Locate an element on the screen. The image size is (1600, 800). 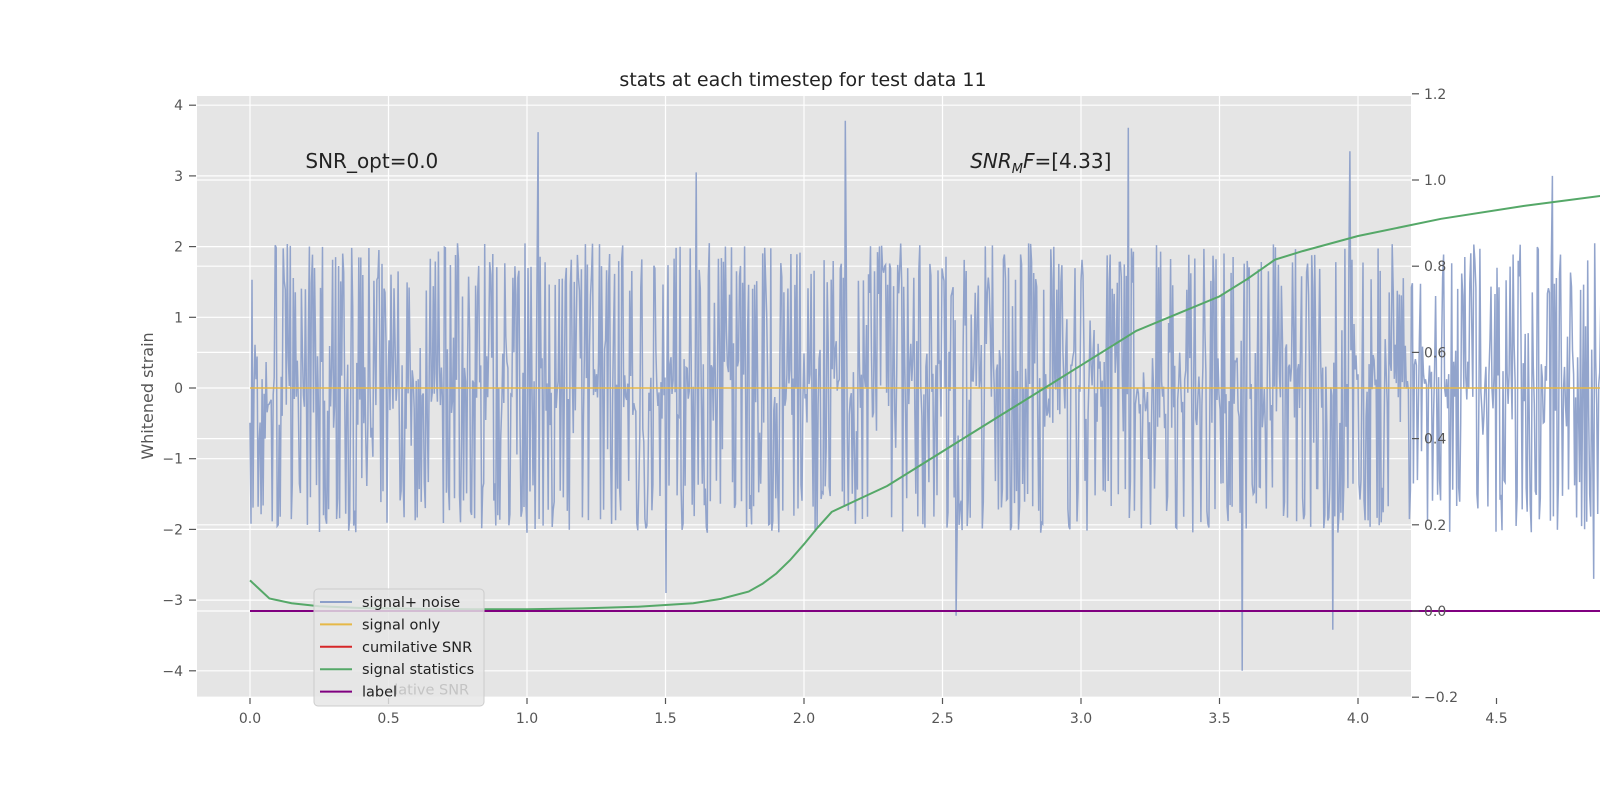
y2-tick-label: 0.4 is located at coordinates (1435, 440).